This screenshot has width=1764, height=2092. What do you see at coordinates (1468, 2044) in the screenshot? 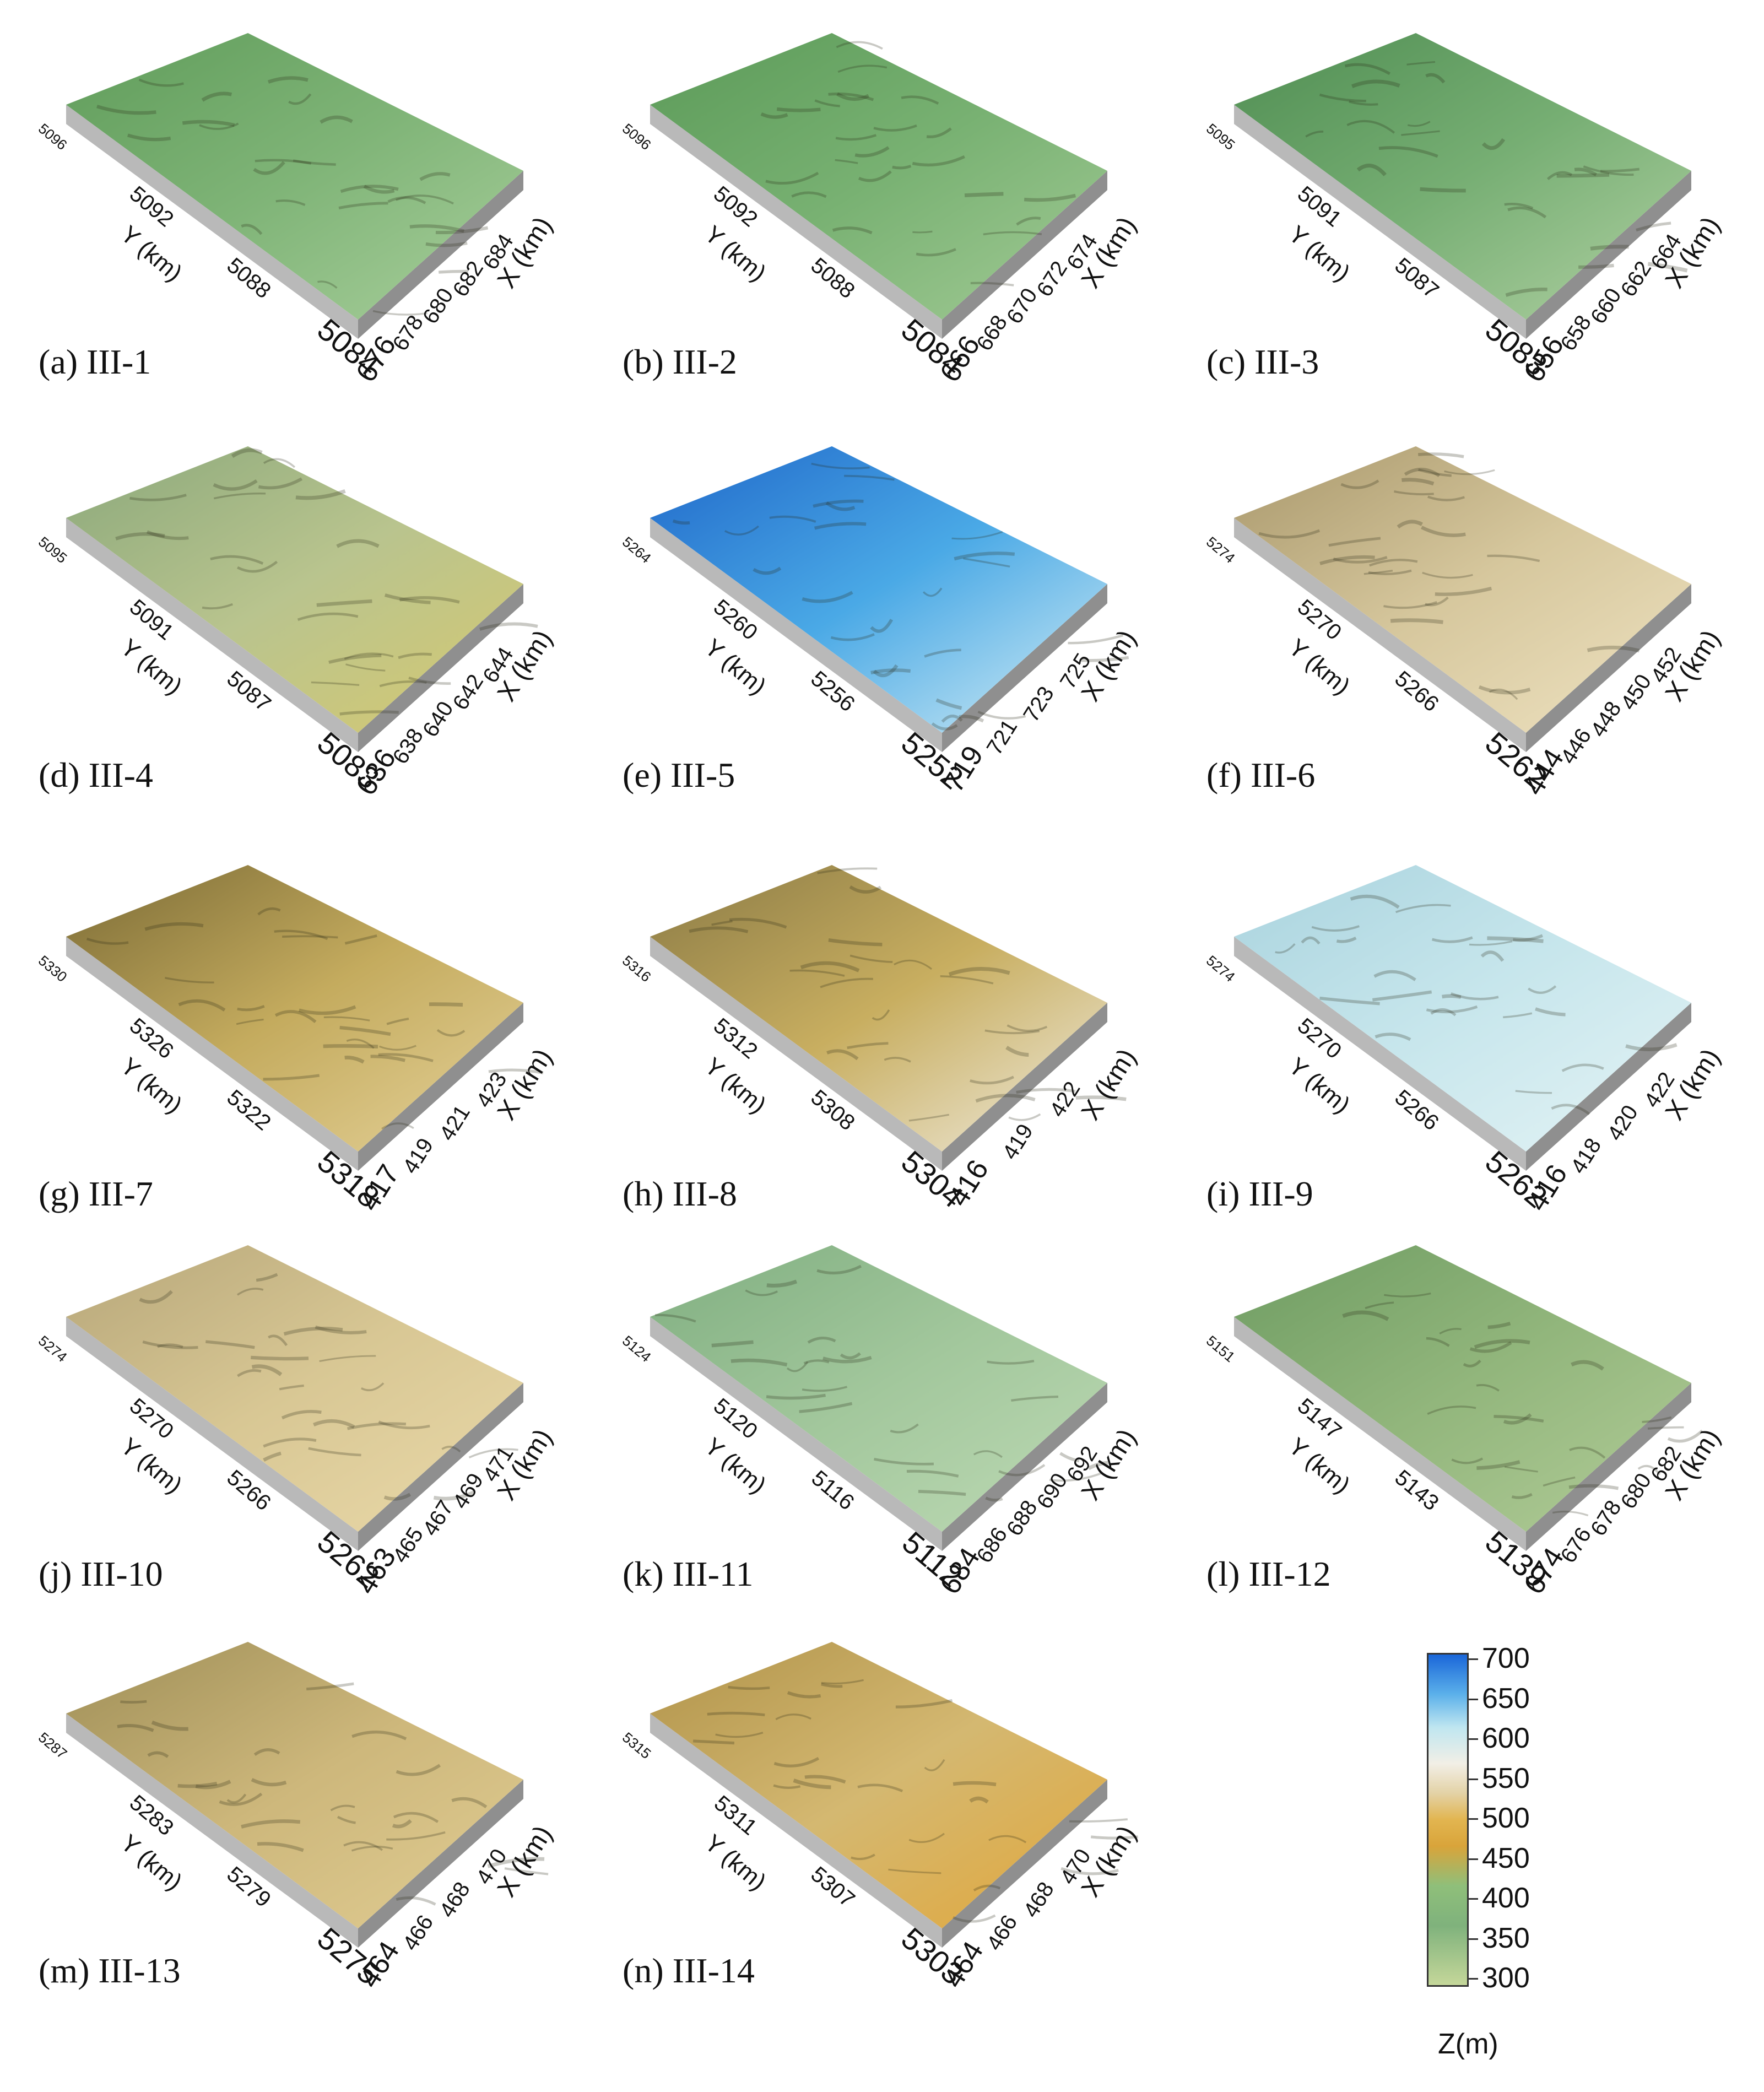
I see `colorbar-title: Z(m)` at bounding box center [1468, 2044].